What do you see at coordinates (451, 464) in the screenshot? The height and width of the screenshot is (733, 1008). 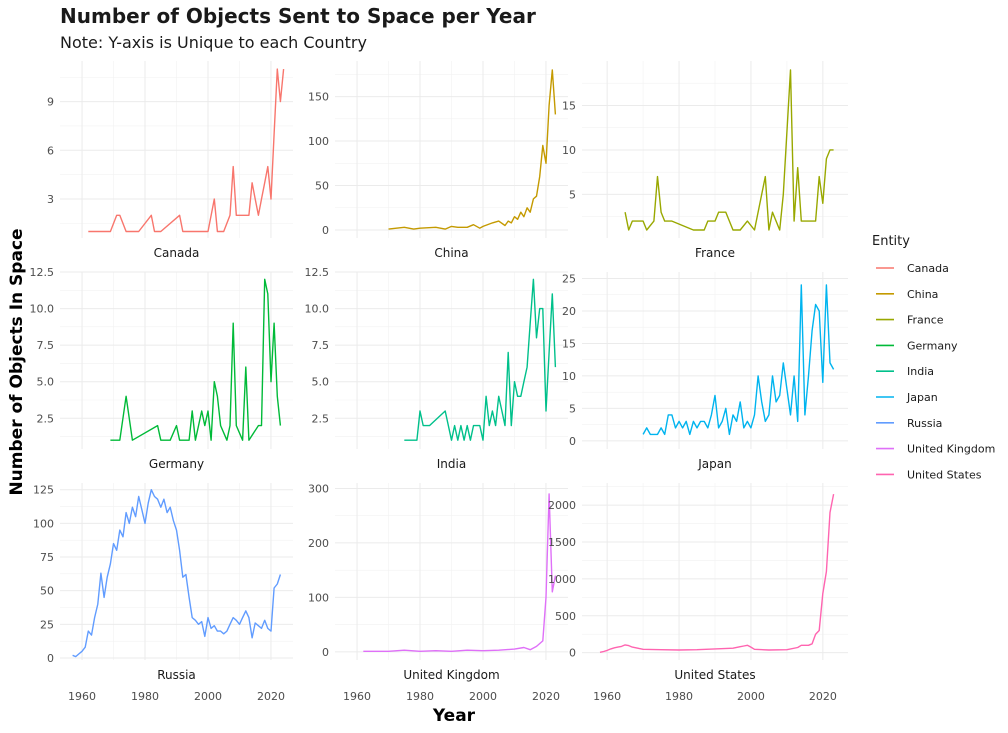 I see `facet-label-india: India` at bounding box center [451, 464].